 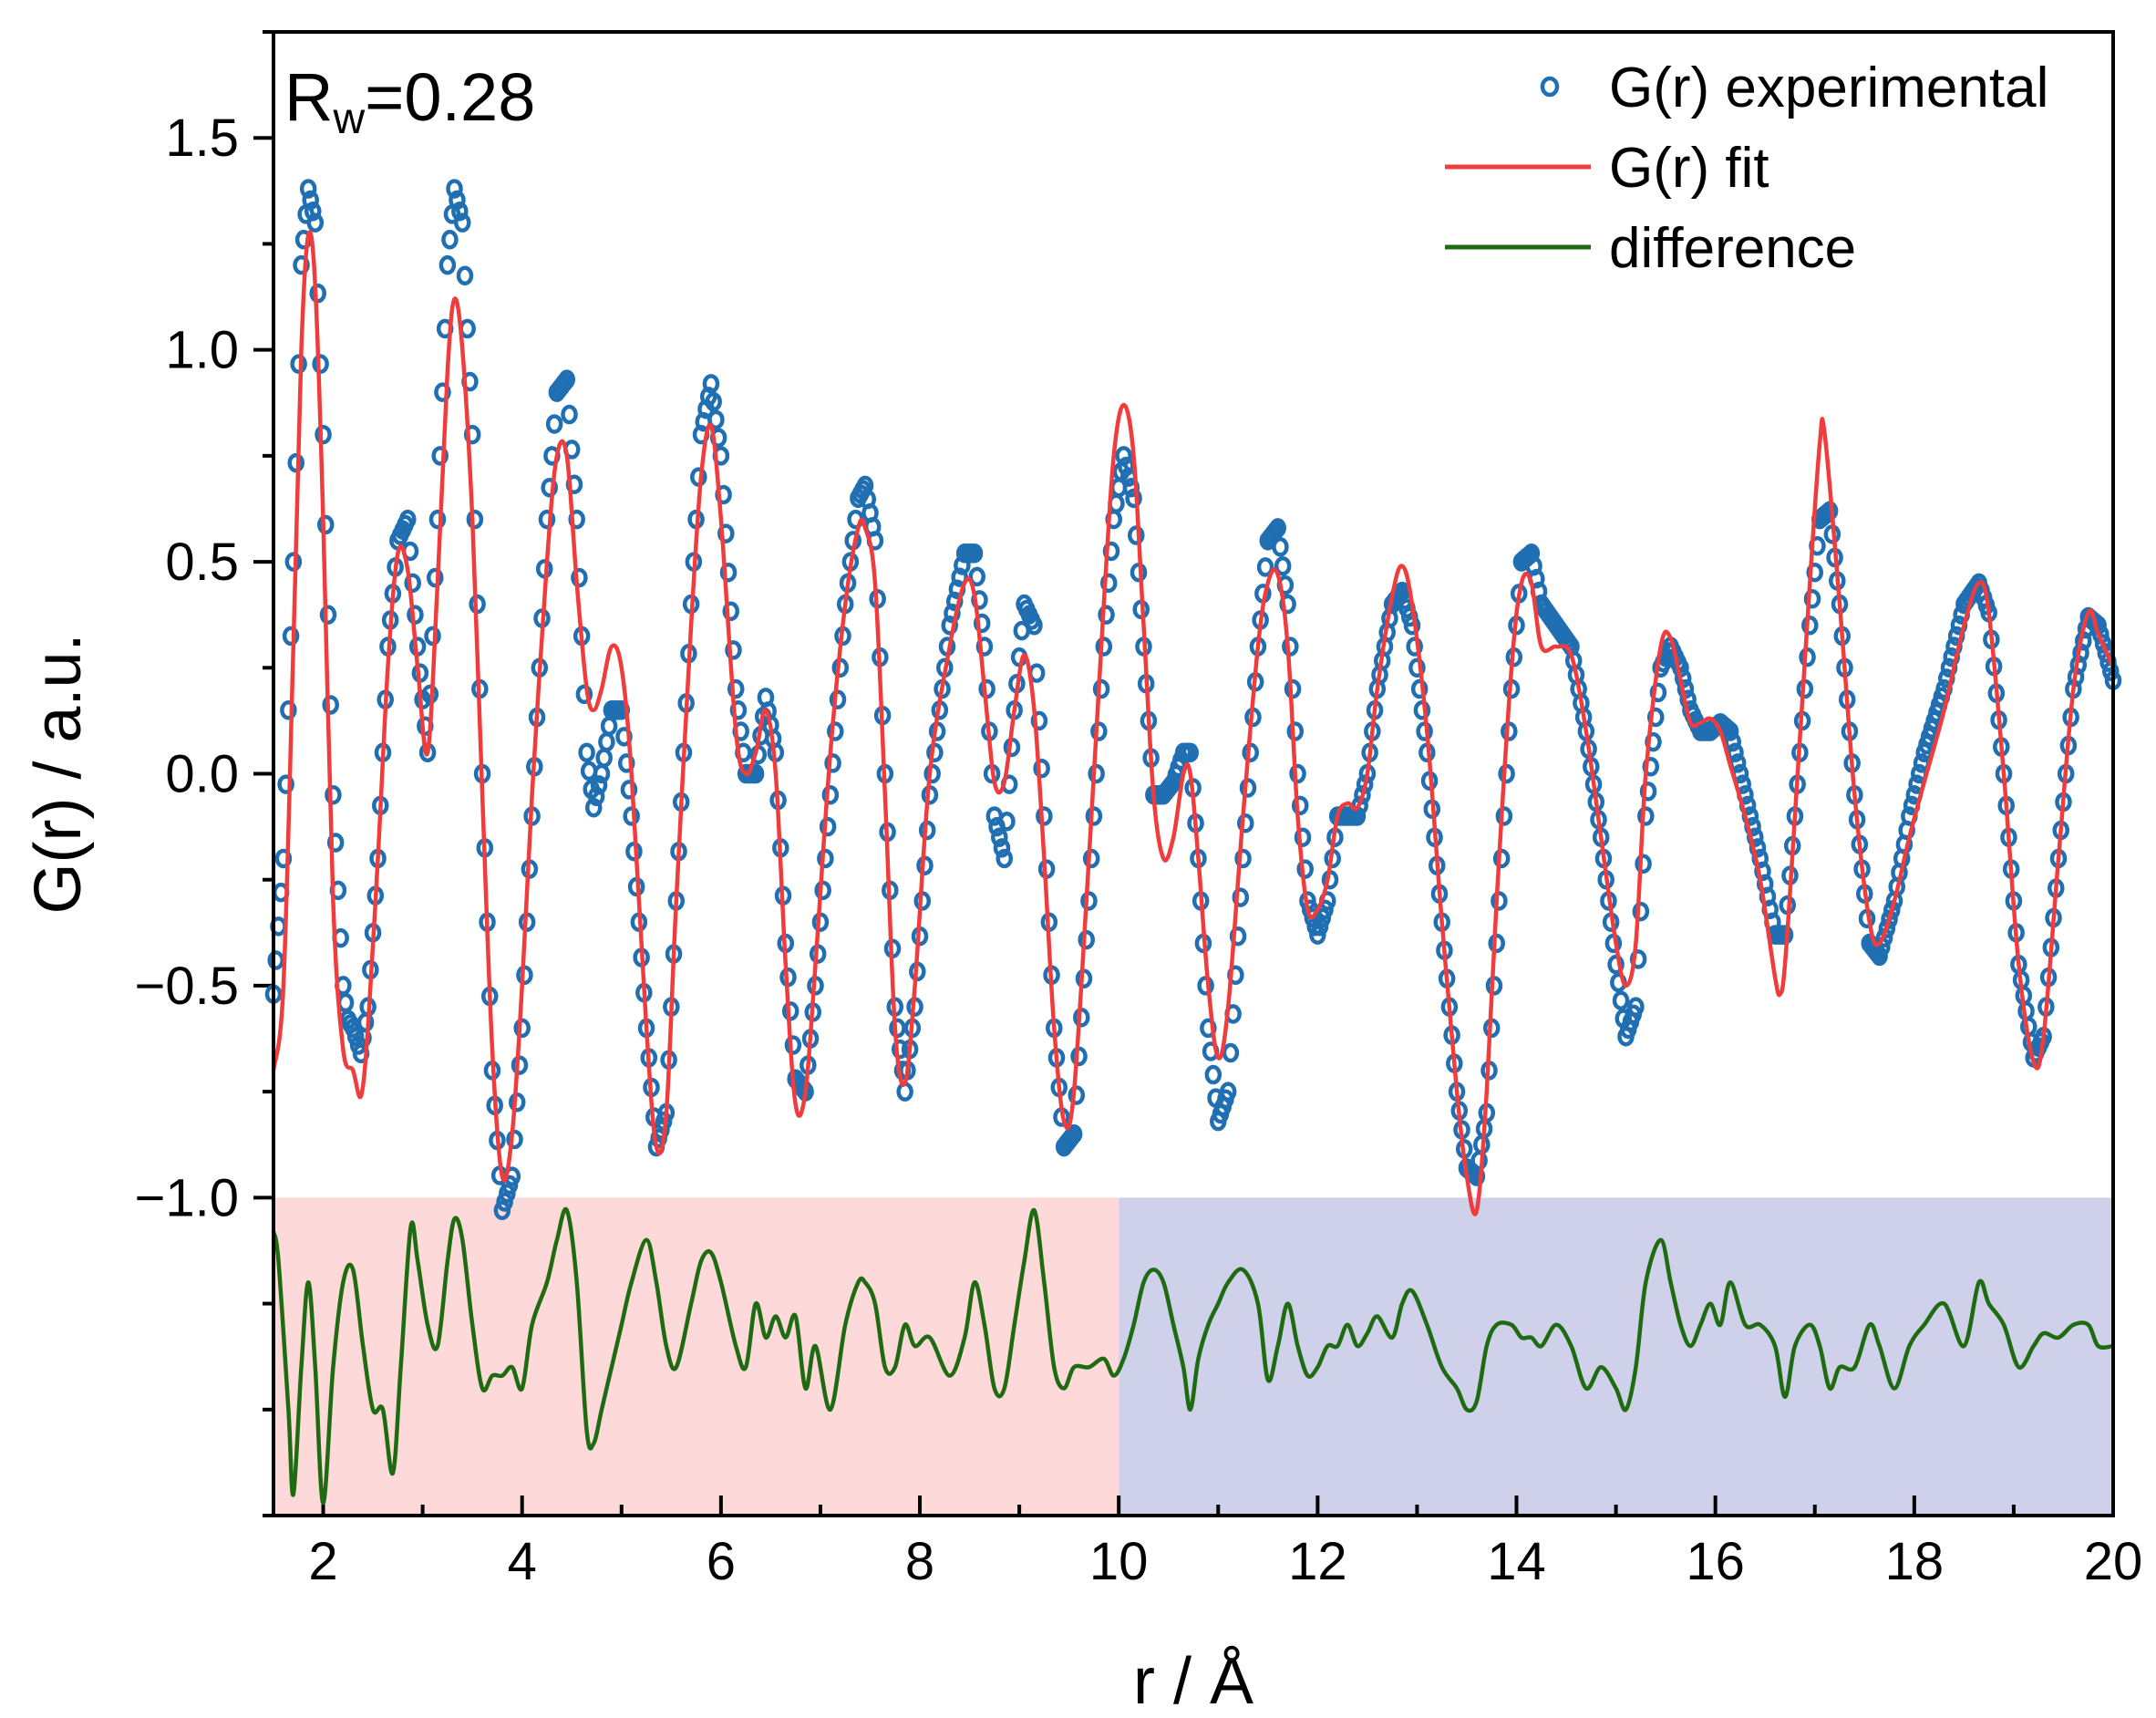 I want to click on y-axis-title: G(r) / a.u., so click(x=58, y=774).